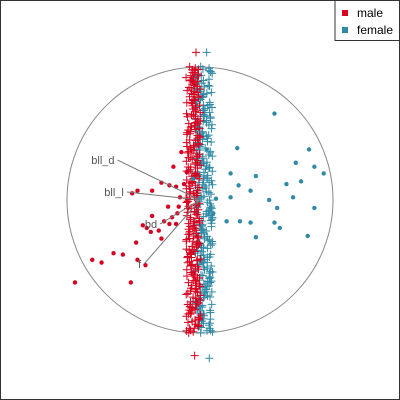  Describe the element at coordinates (159, 180) in the screenshot. I see `variable-vector-bll_d` at that location.